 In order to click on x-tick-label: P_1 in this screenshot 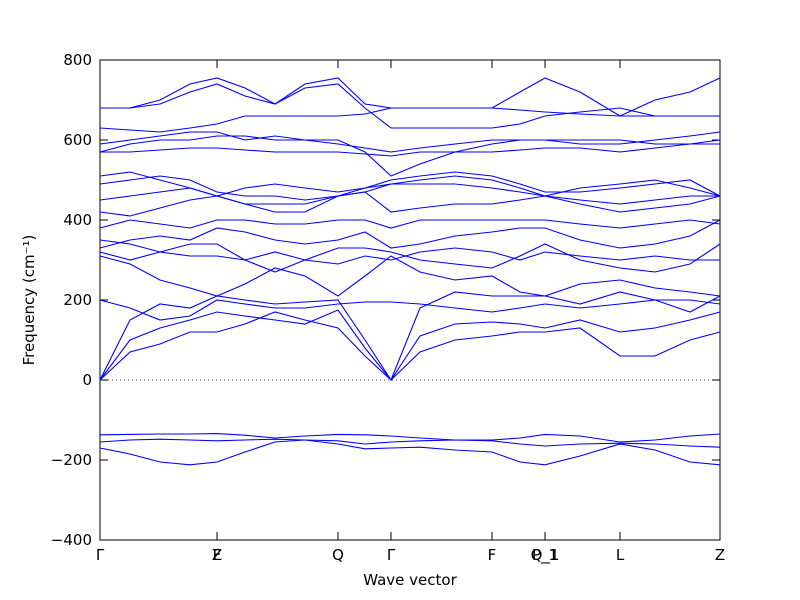, I will do `click(545, 555)`.